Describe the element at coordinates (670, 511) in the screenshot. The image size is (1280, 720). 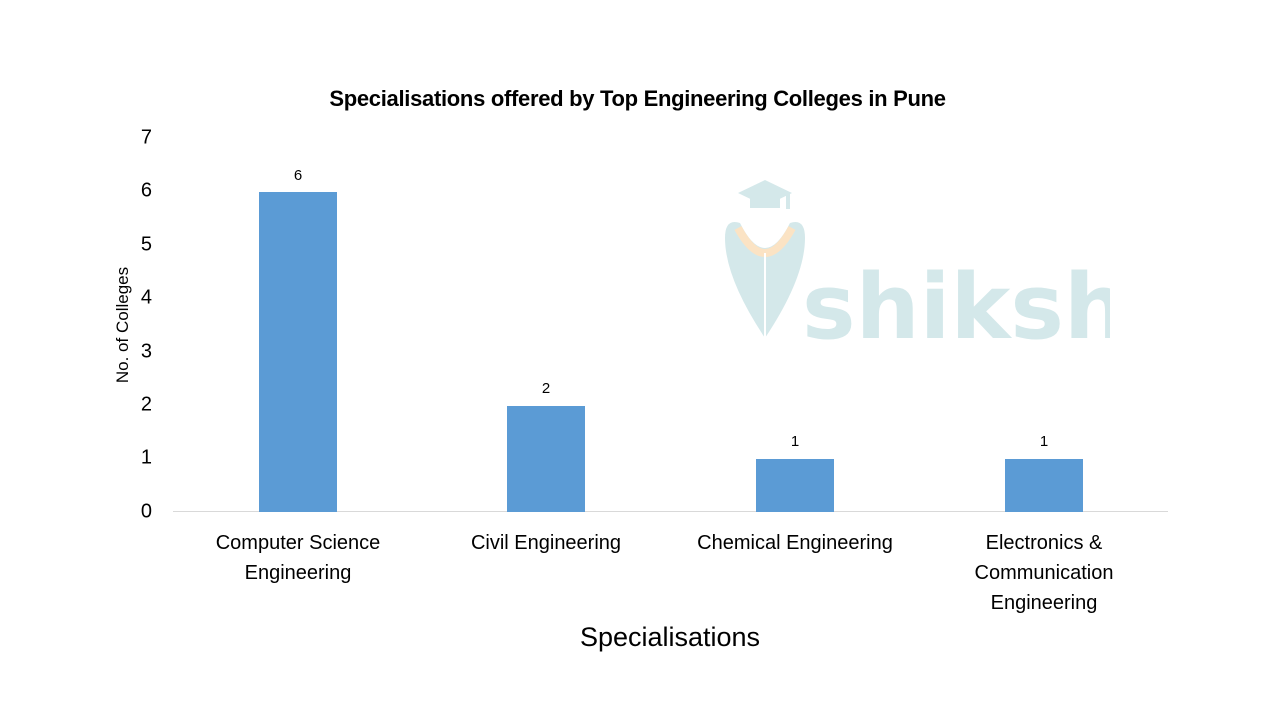
I see `x-axis-line` at that location.